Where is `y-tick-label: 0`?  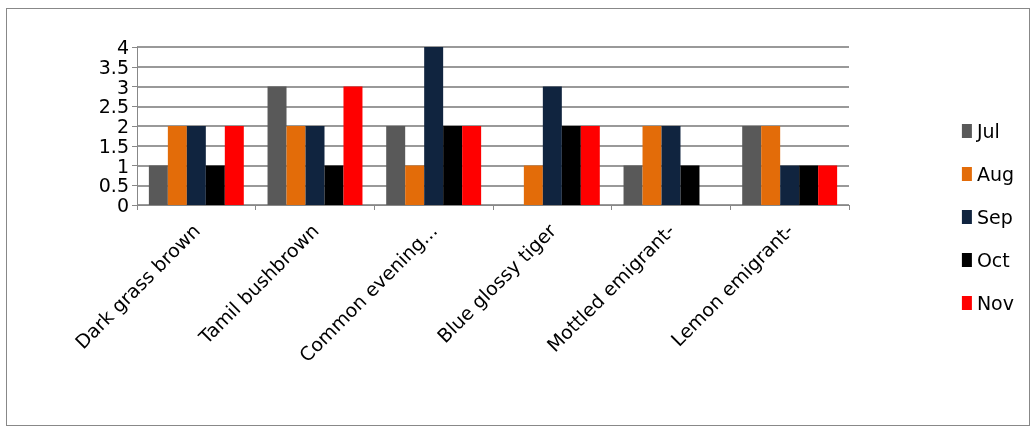
y-tick-label: 0 is located at coordinates (122, 205).